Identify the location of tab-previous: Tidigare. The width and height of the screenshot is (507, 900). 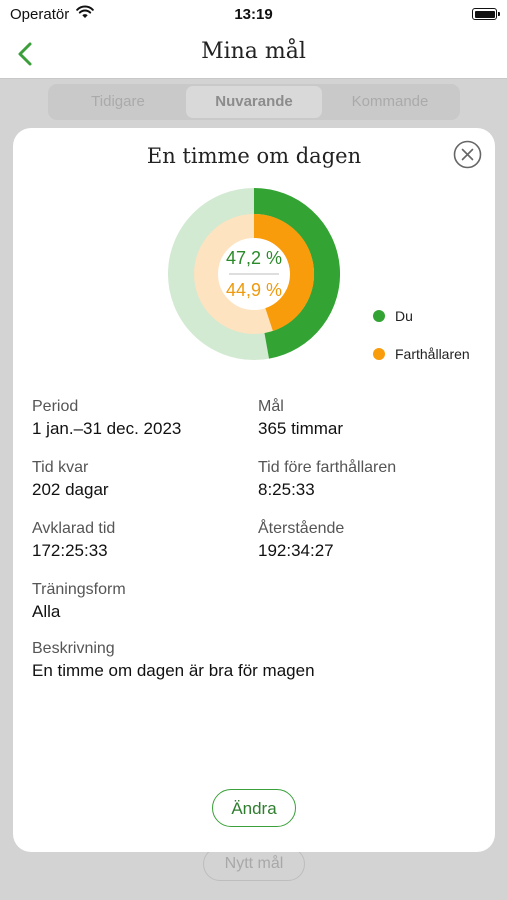
(118, 101).